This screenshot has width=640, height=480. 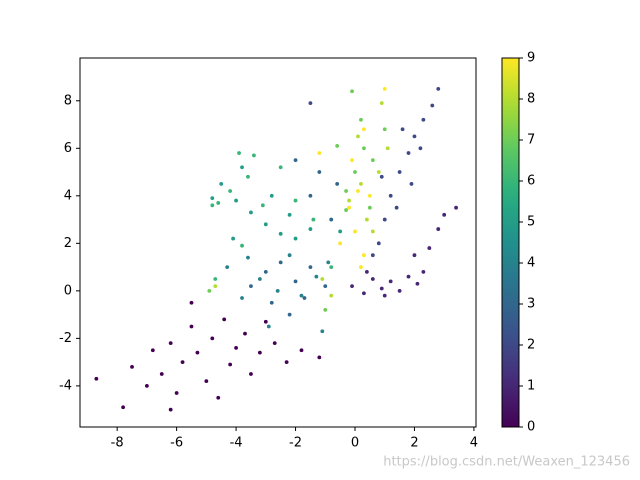 I want to click on colorbar-tick-label: 7, so click(x=531, y=140).